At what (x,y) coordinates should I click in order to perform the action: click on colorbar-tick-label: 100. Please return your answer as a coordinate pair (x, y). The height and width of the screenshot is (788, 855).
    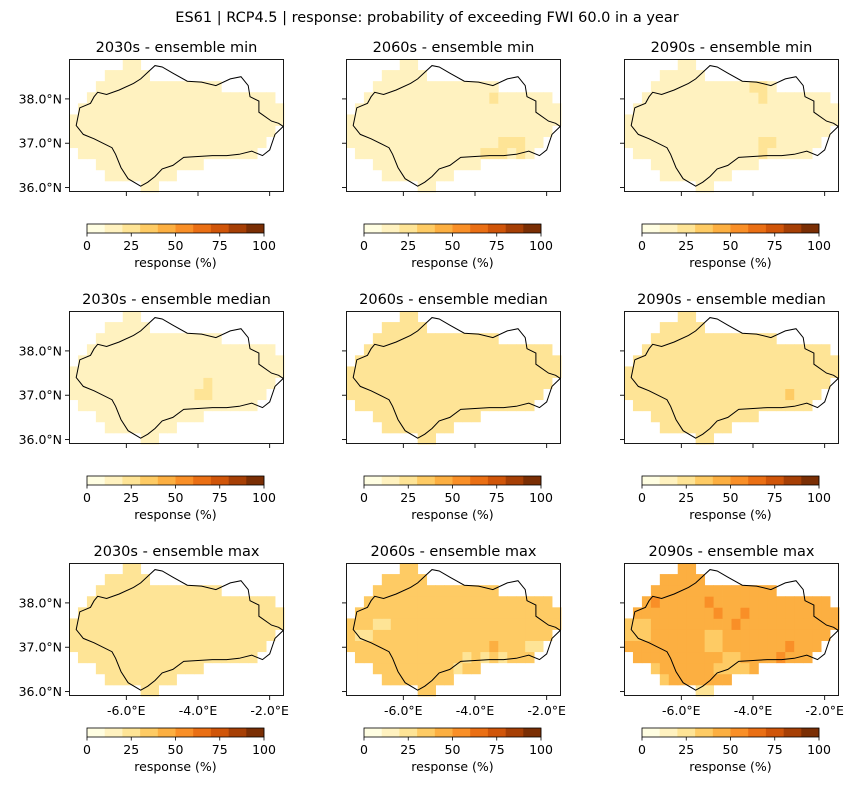
    Looking at the image, I should click on (541, 245).